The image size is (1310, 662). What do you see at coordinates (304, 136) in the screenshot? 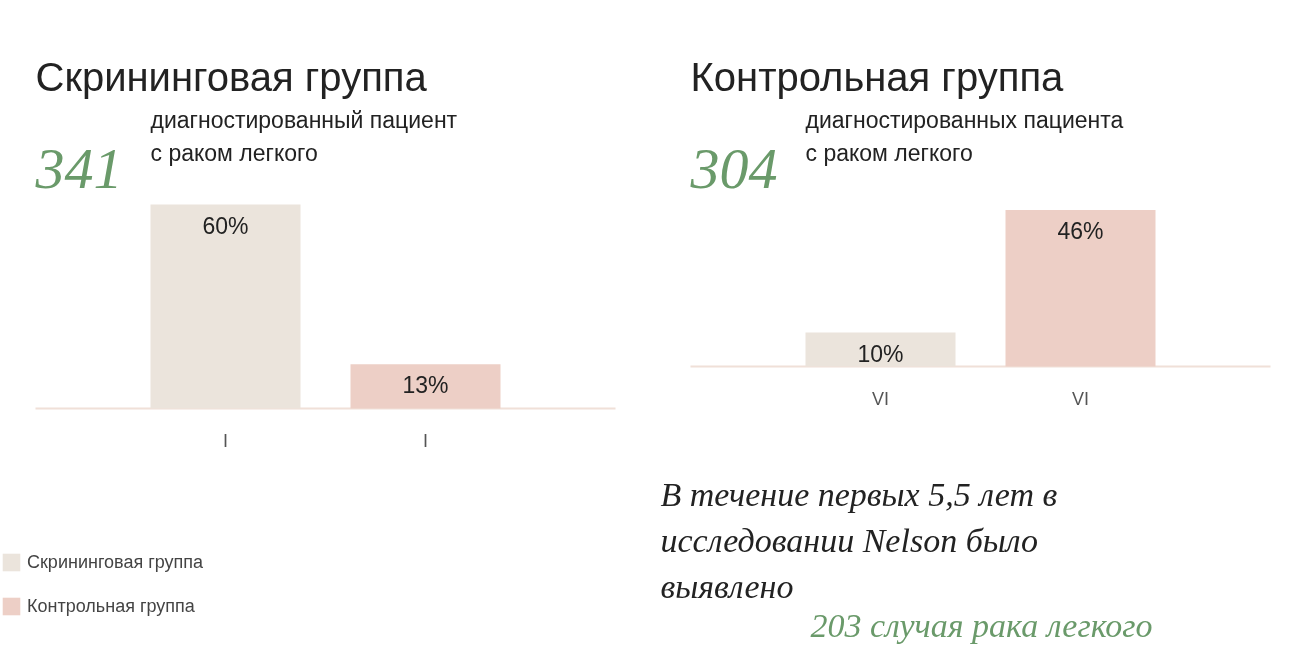
I see `chart-subtitle: диагностированный пациент с раком легкого` at bounding box center [304, 136].